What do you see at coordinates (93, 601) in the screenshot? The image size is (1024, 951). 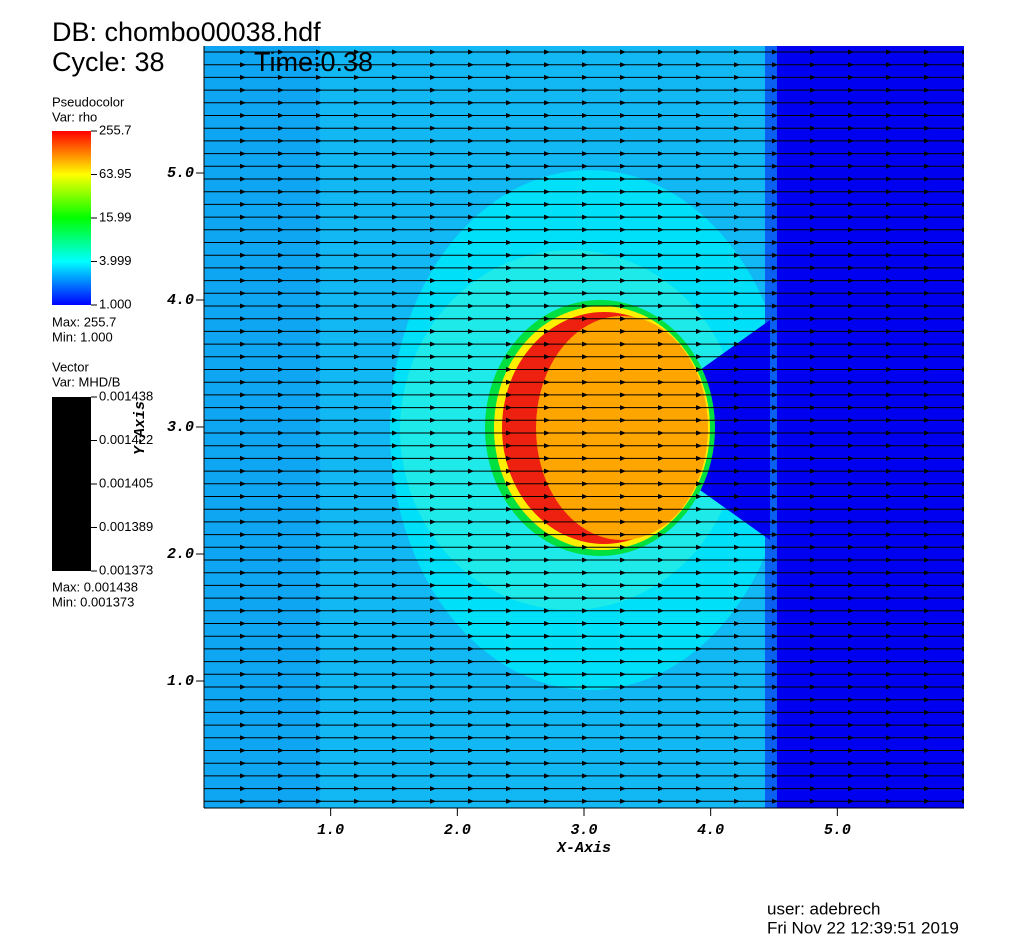 I see `legend-min: Min: 0.001373` at bounding box center [93, 601].